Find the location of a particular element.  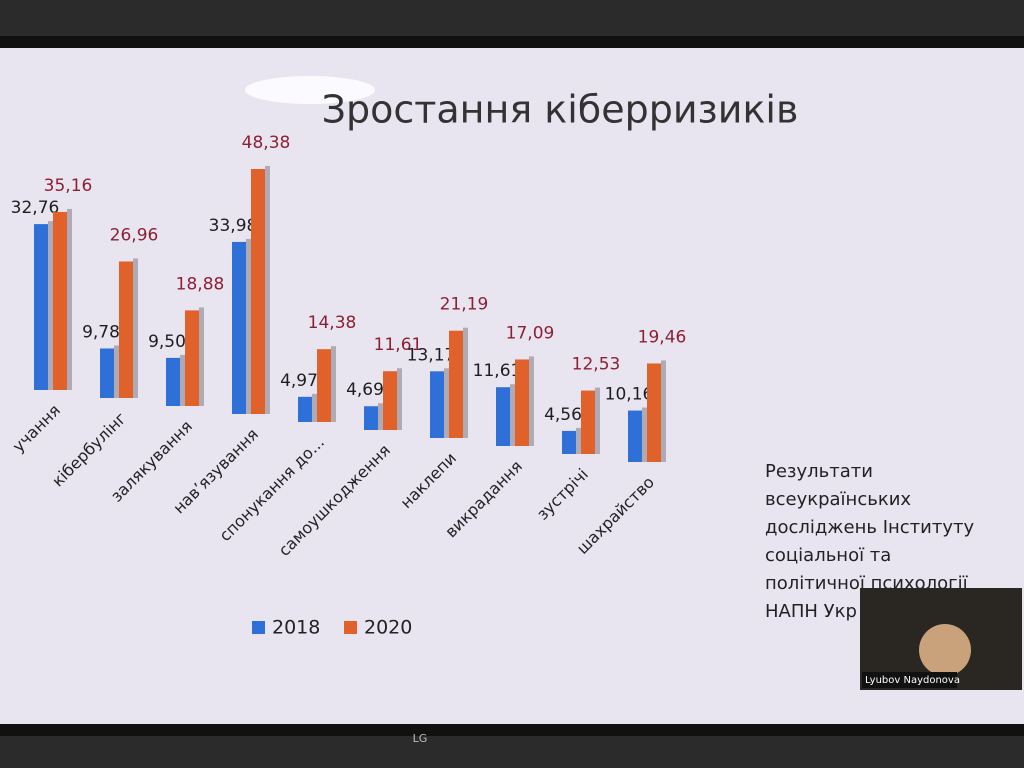

annotation-line: всеукраїнських is located at coordinates (838, 499).